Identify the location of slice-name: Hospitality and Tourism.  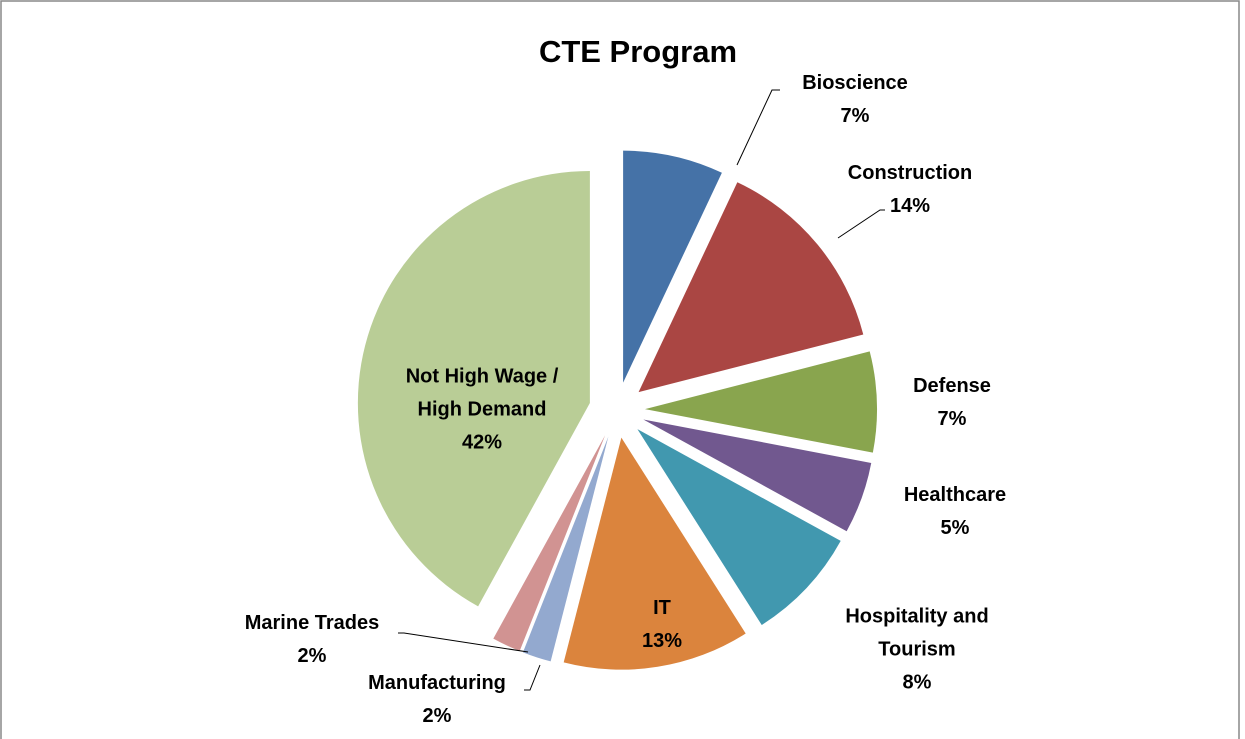
(917, 633).